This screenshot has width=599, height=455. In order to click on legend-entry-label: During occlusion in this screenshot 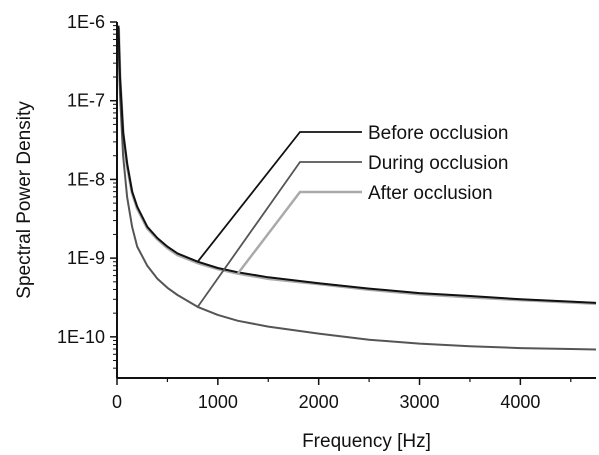, I will do `click(438, 163)`.